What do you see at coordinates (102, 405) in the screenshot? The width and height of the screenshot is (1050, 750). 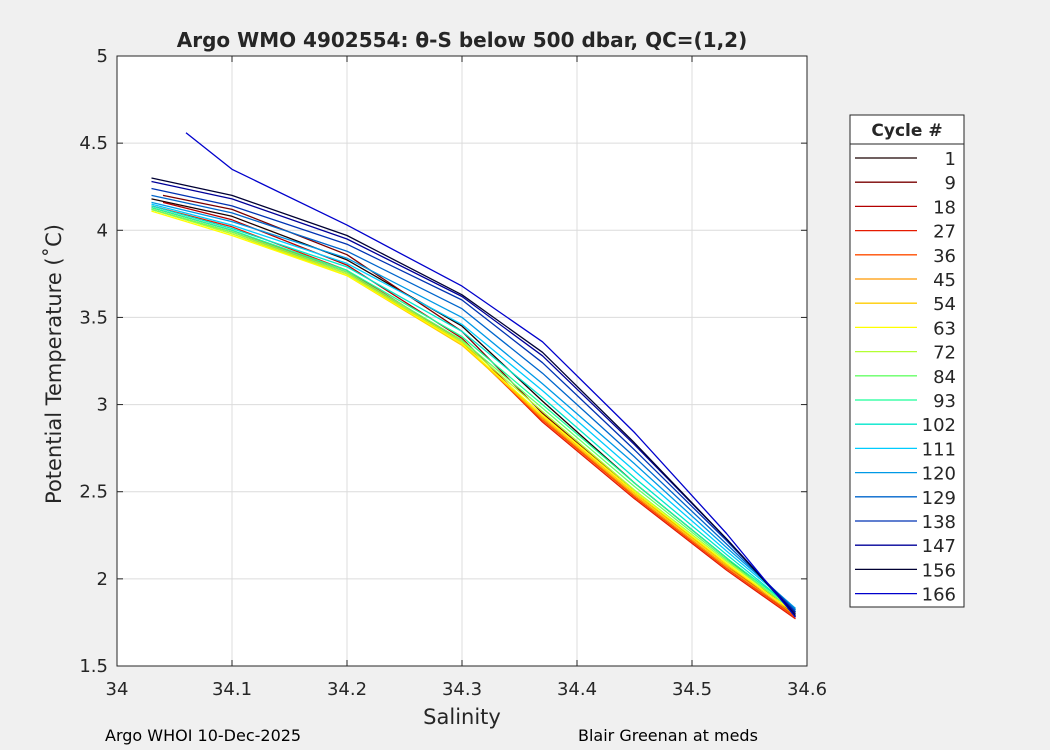 I see `y-tick-label: 3` at bounding box center [102, 405].